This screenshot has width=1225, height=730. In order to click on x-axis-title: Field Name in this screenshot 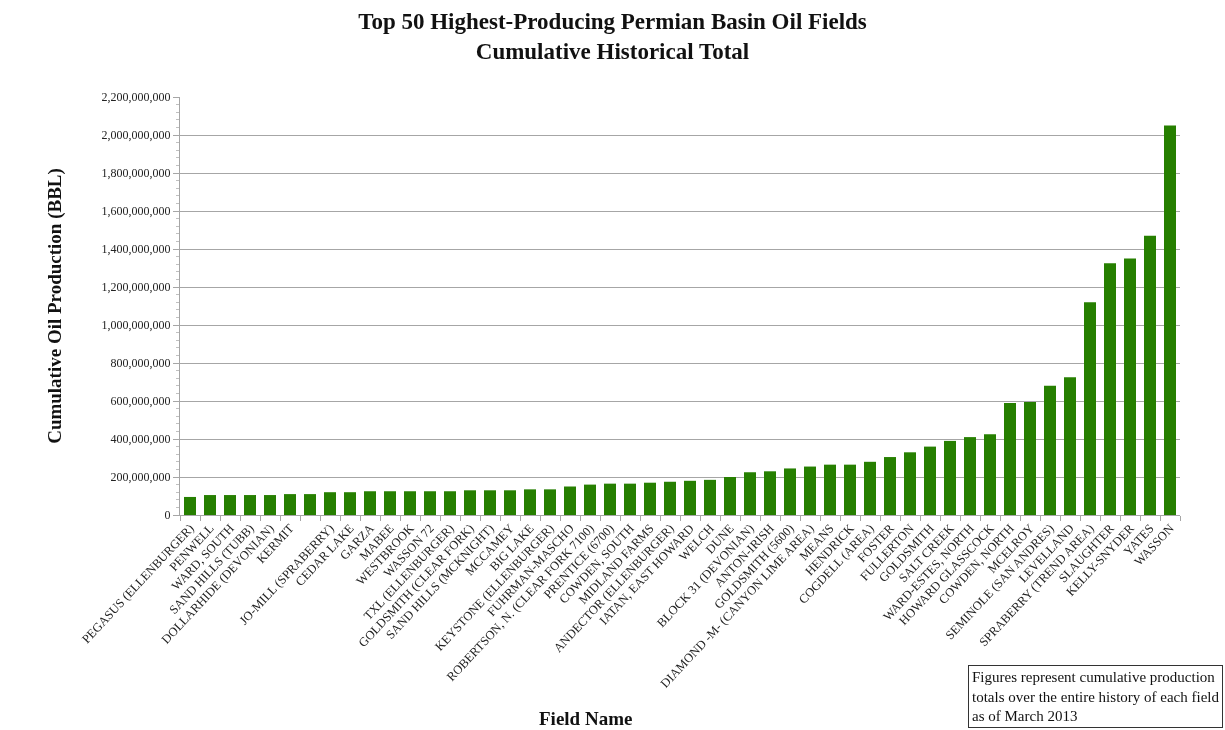, I will do `click(586, 718)`.